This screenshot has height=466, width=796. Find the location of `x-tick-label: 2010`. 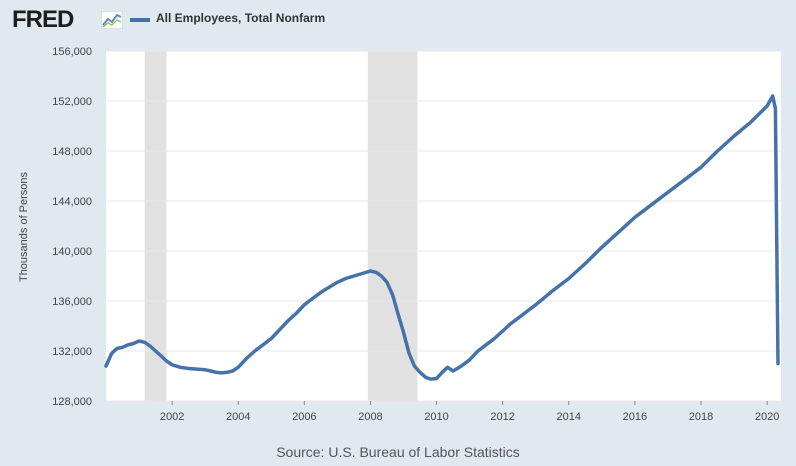

x-tick-label: 2010 is located at coordinates (436, 417).